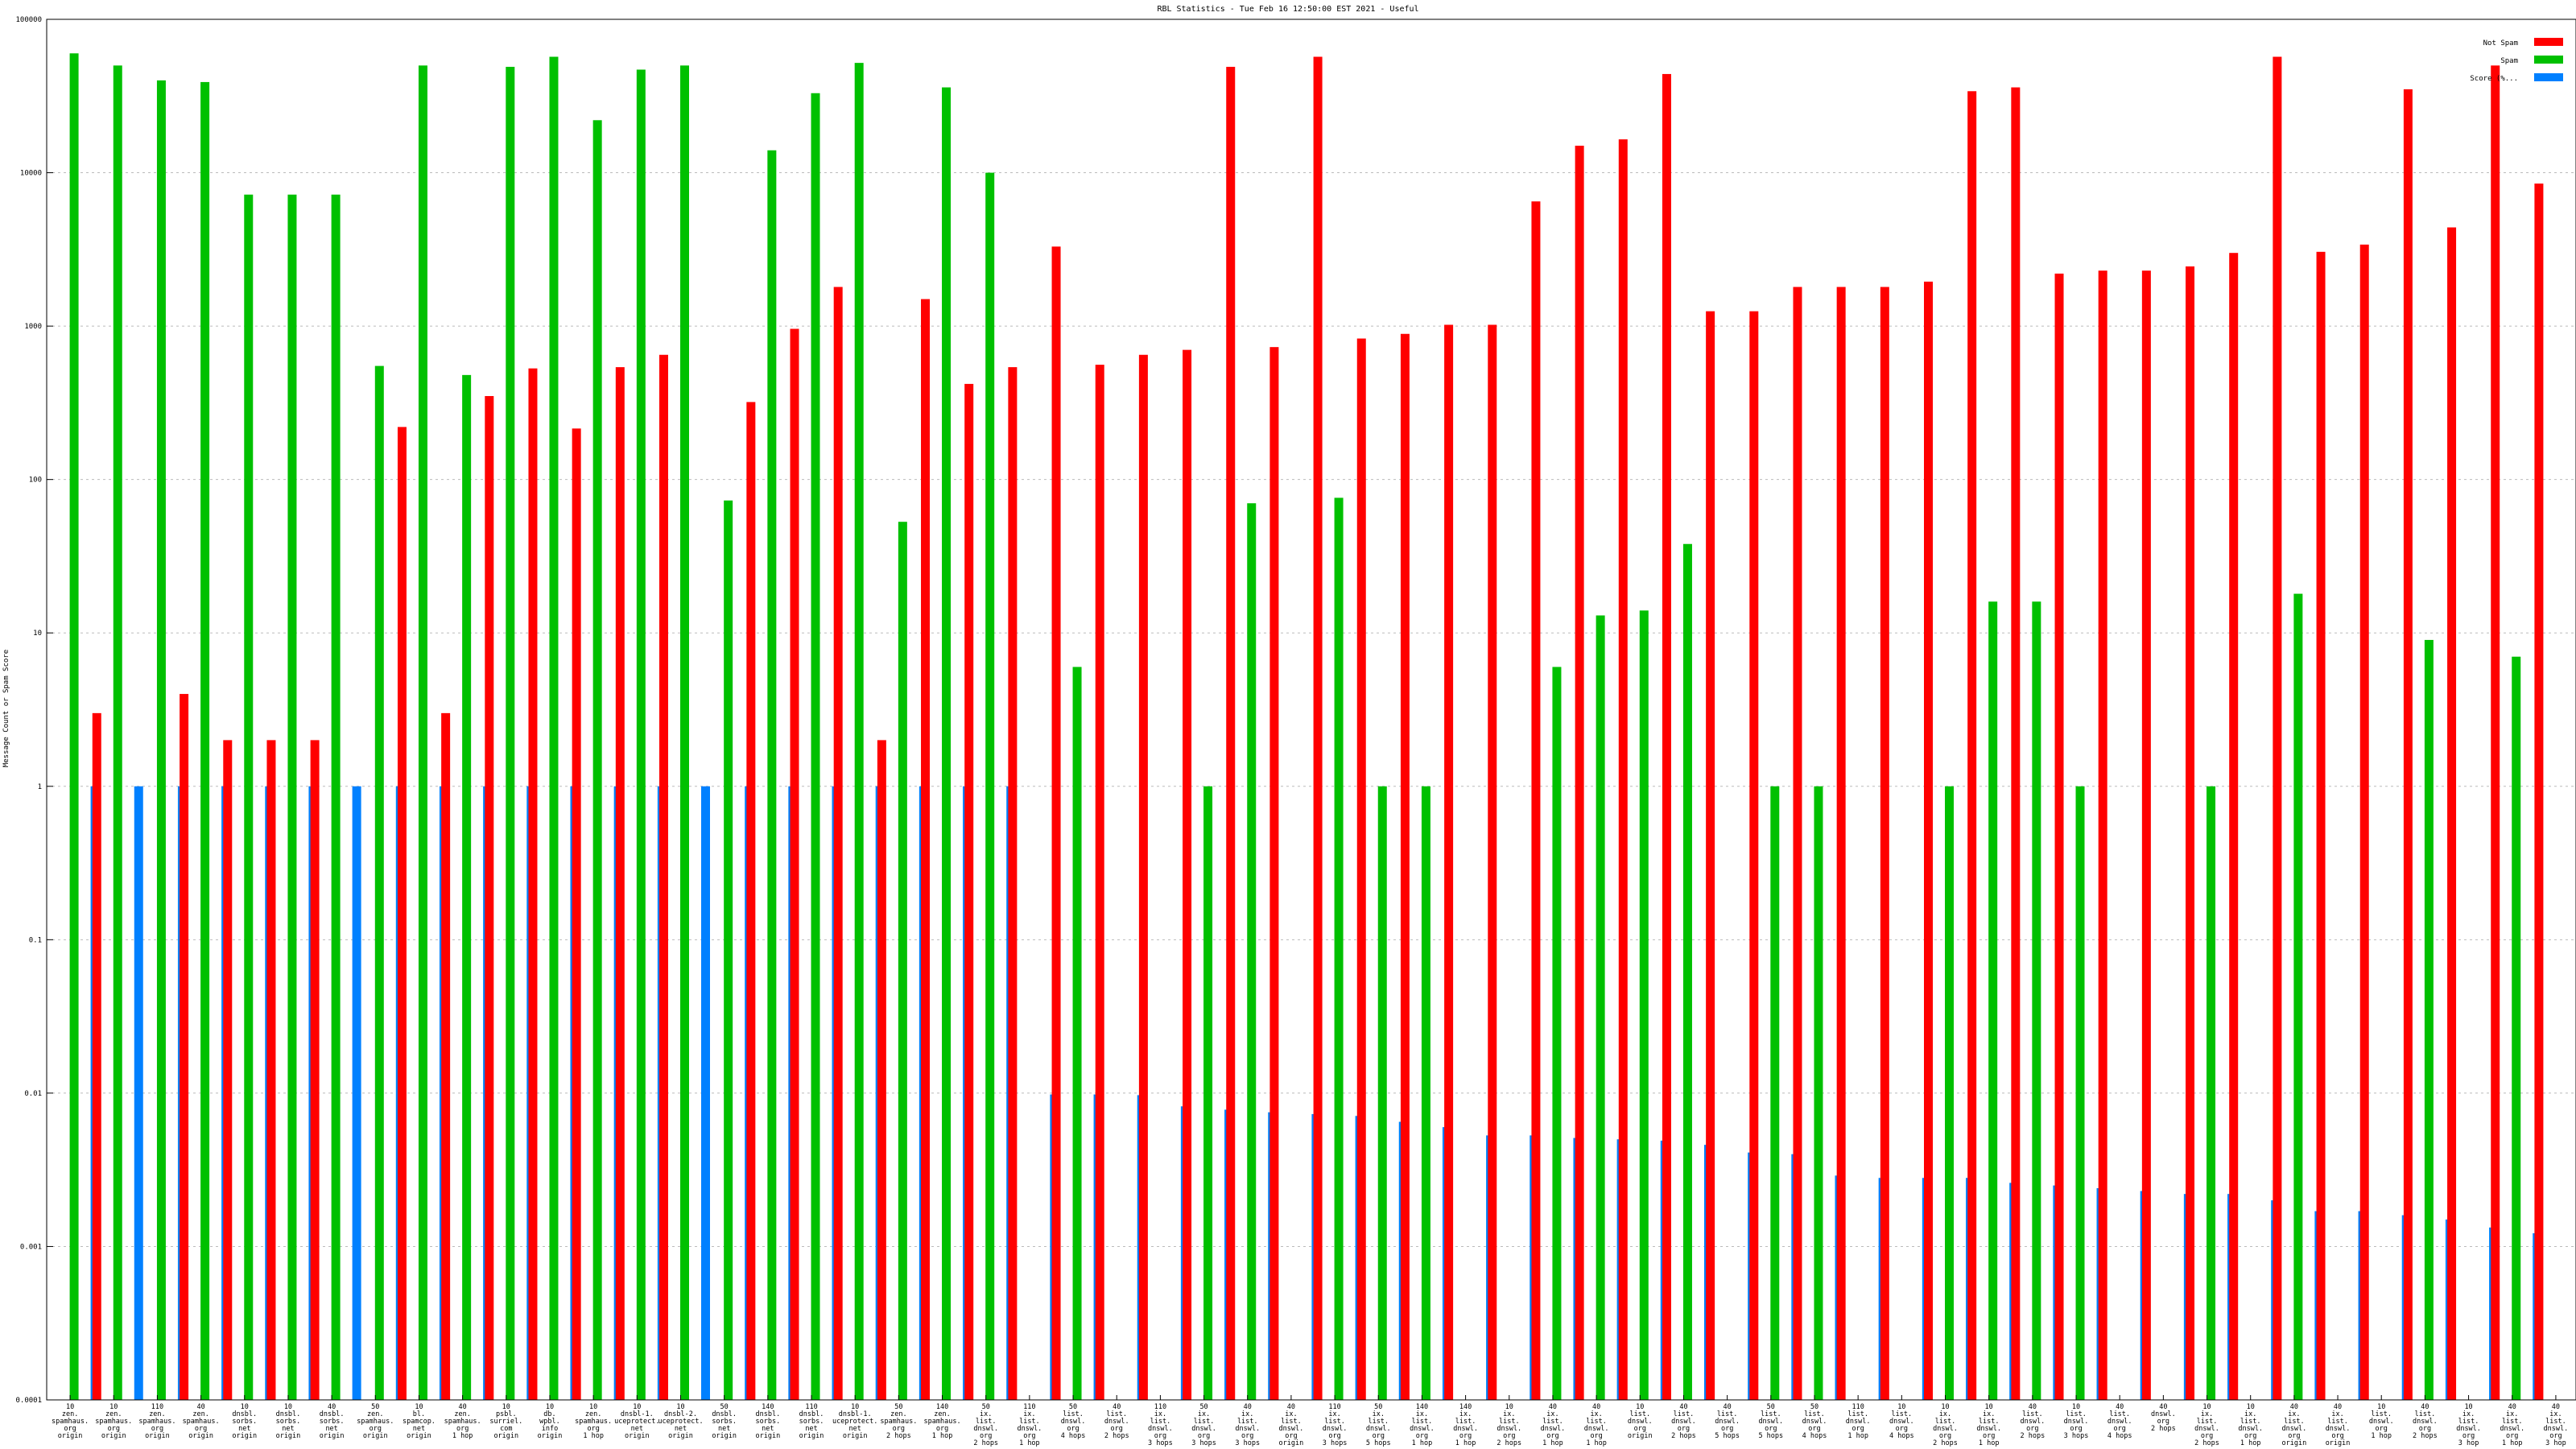 The height and width of the screenshot is (1449, 2576). Describe the element at coordinates (549, 1414) in the screenshot. I see `x-tick-label: db.` at that location.